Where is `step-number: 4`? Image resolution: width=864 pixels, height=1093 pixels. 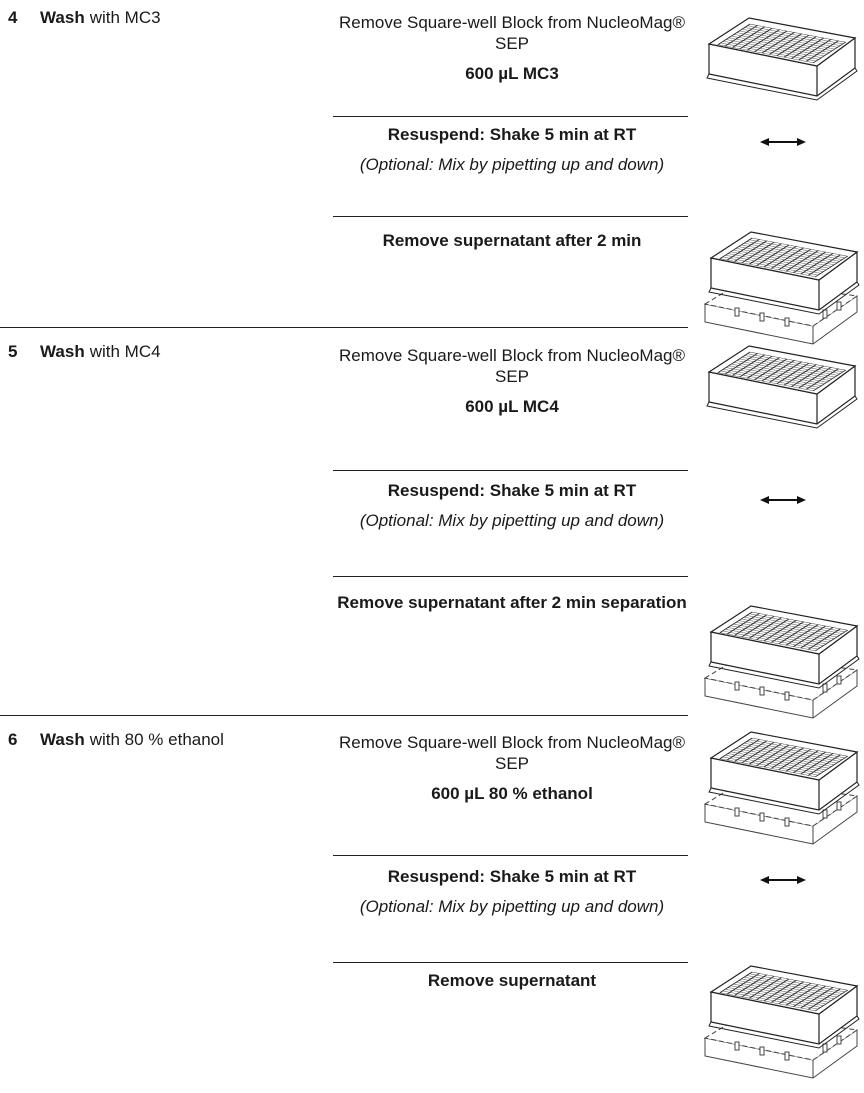 step-number: 4 is located at coordinates (13, 17).